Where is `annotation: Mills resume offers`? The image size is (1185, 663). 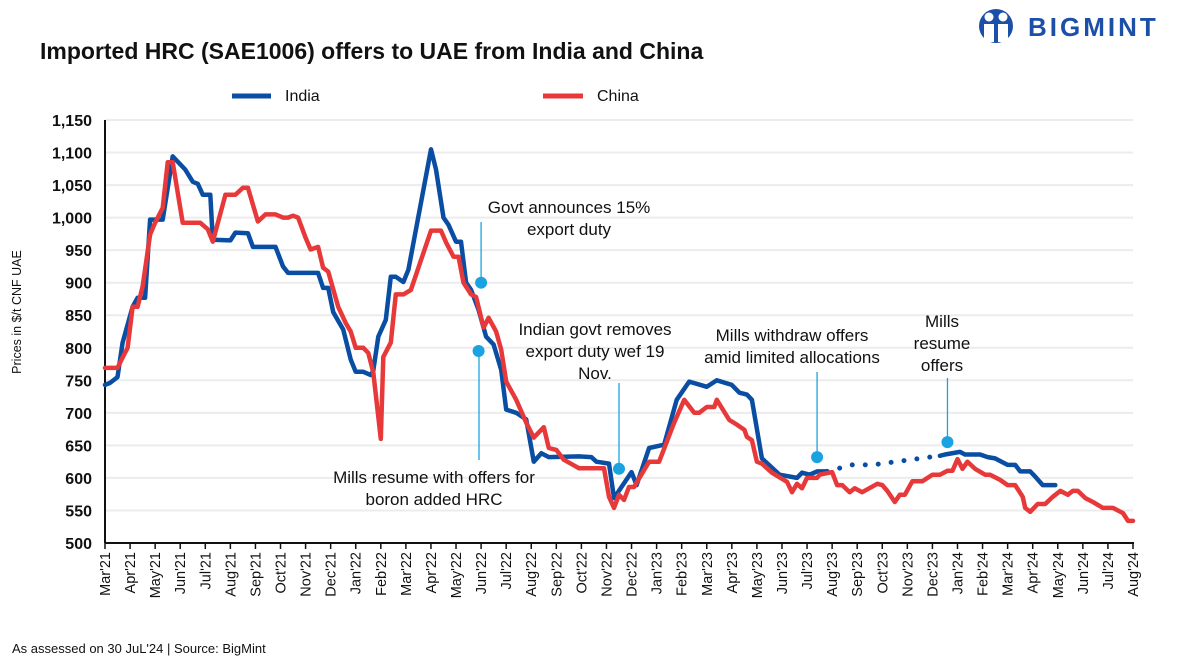 annotation: Mills resume offers is located at coordinates (942, 380).